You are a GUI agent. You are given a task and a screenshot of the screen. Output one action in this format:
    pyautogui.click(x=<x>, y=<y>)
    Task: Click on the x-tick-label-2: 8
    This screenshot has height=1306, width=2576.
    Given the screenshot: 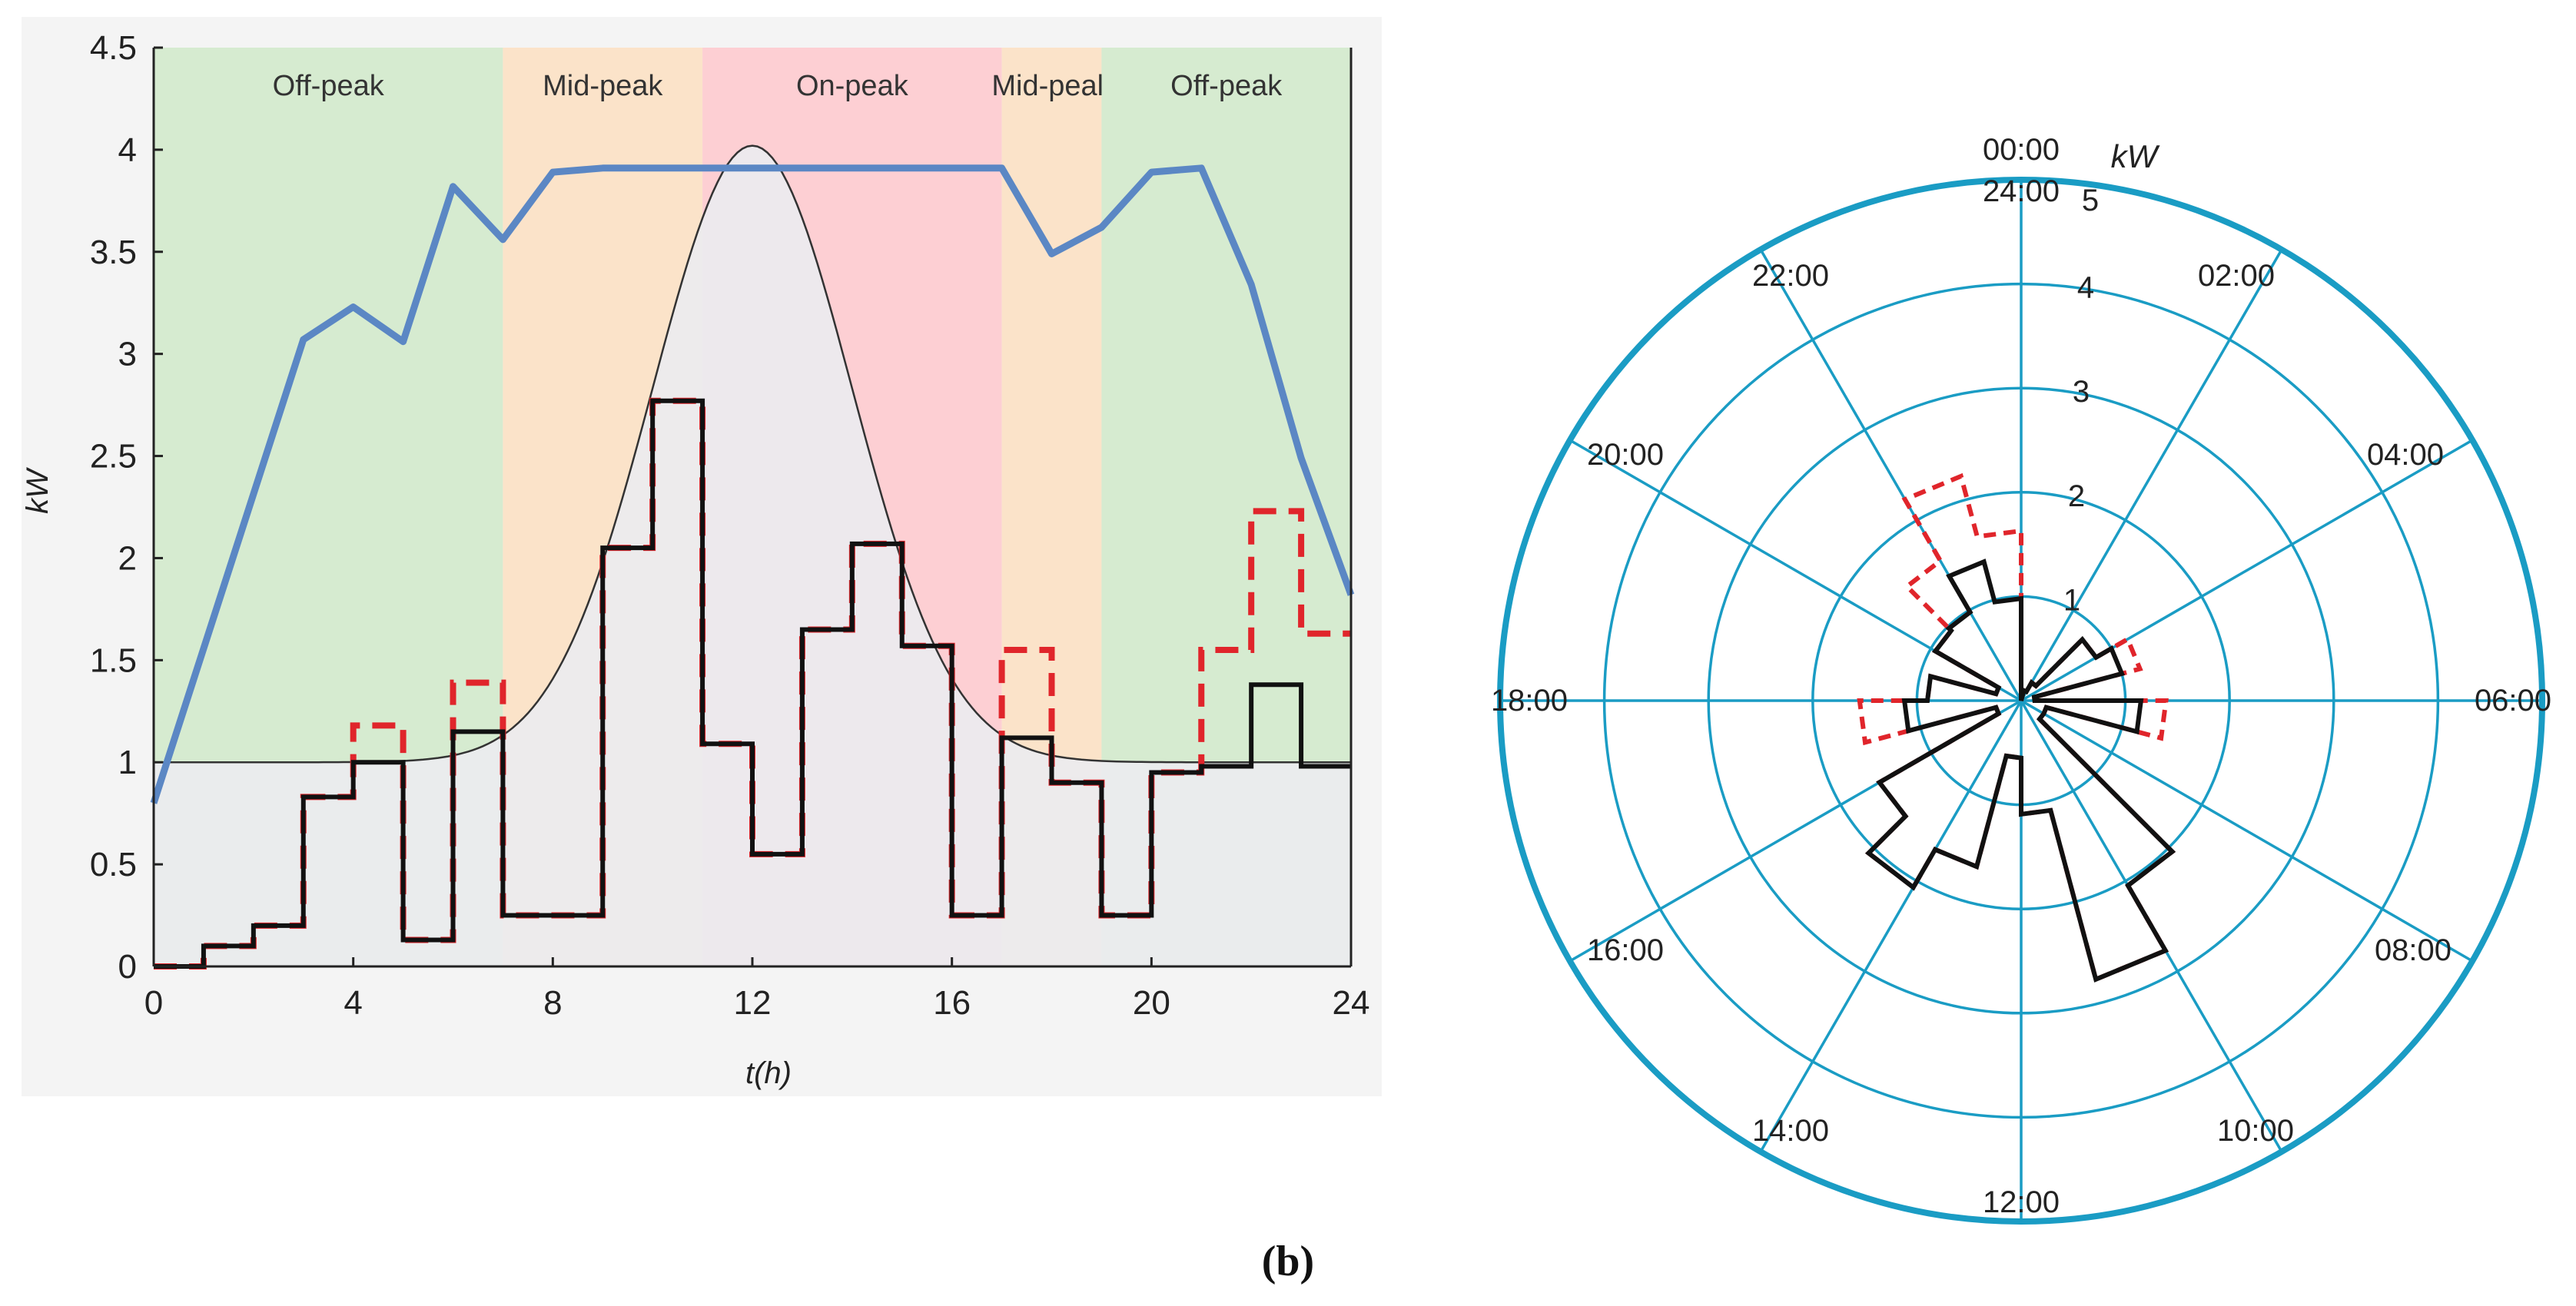 What is the action you would take?
    pyautogui.click(x=552, y=1003)
    